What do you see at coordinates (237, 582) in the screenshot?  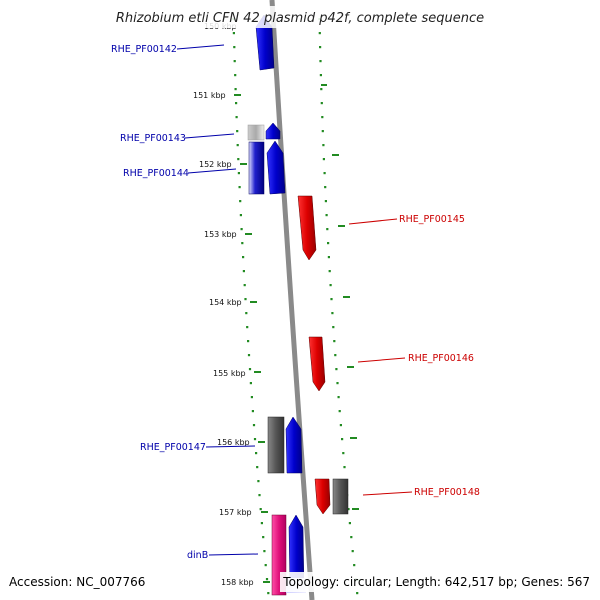 I see `scale-label-158: 158 kbp` at bounding box center [237, 582].